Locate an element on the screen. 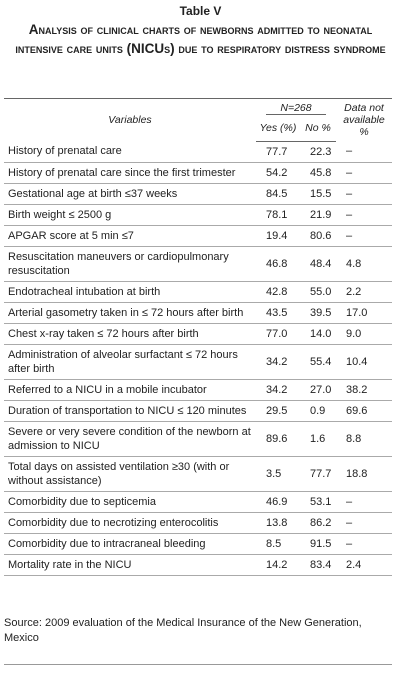  table-row: History of prenatal care 77.7 22.3– is located at coordinates (198, 152).